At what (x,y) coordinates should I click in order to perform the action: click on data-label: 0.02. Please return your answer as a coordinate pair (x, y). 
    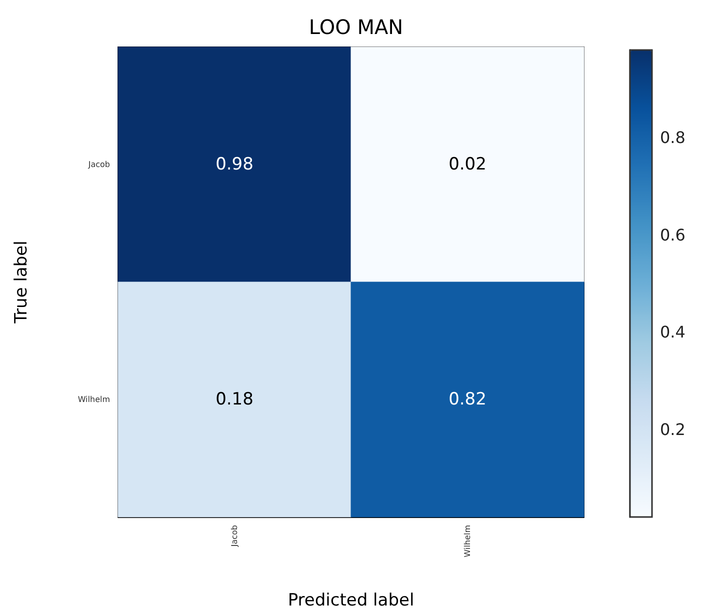
    Looking at the image, I should click on (467, 164).